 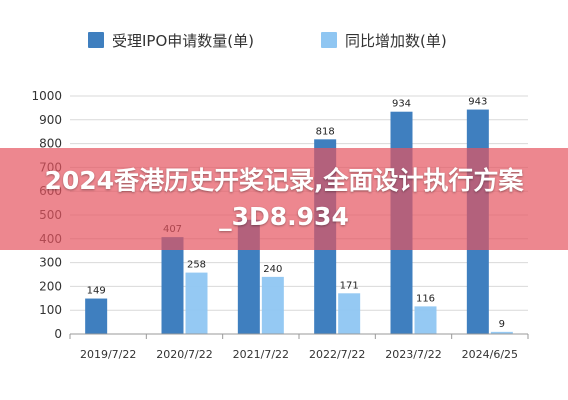 What do you see at coordinates (325, 131) in the screenshot?
I see `data-label-ipo: 818` at bounding box center [325, 131].